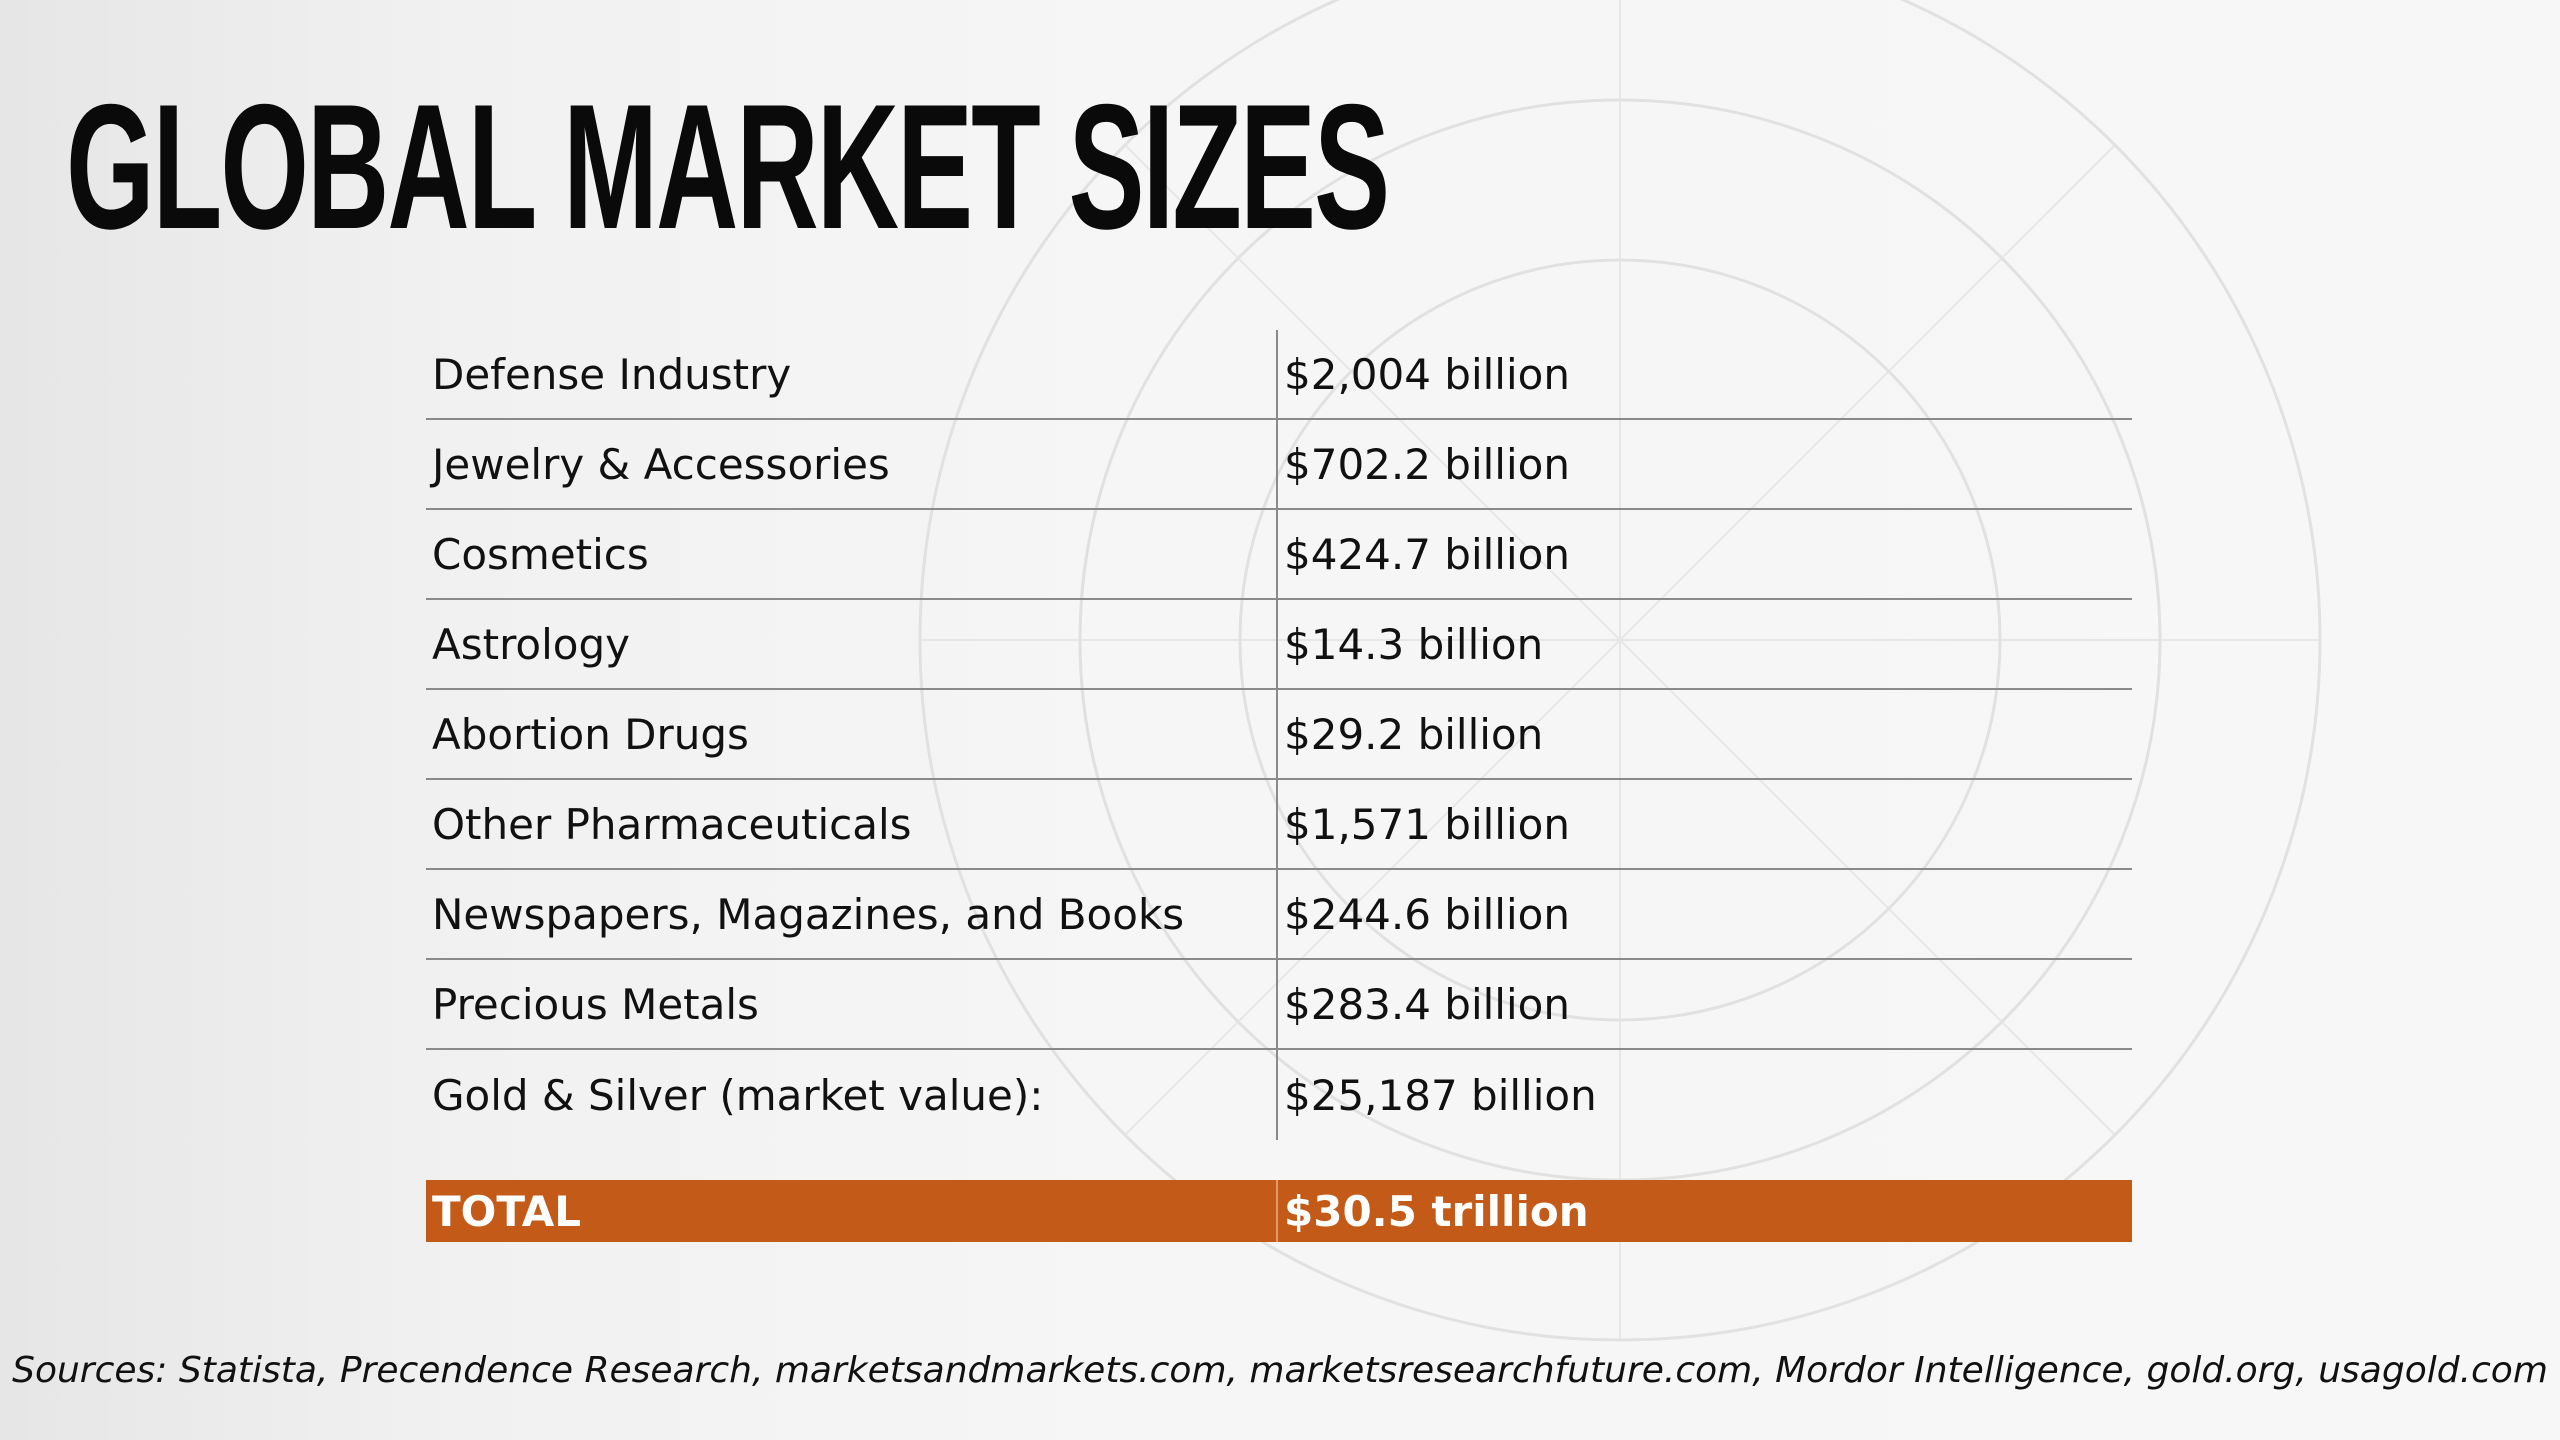 Image resolution: width=2560 pixels, height=1440 pixels. What do you see at coordinates (852, 464) in the screenshot?
I see `market-name: Jewelry & Accessories` at bounding box center [852, 464].